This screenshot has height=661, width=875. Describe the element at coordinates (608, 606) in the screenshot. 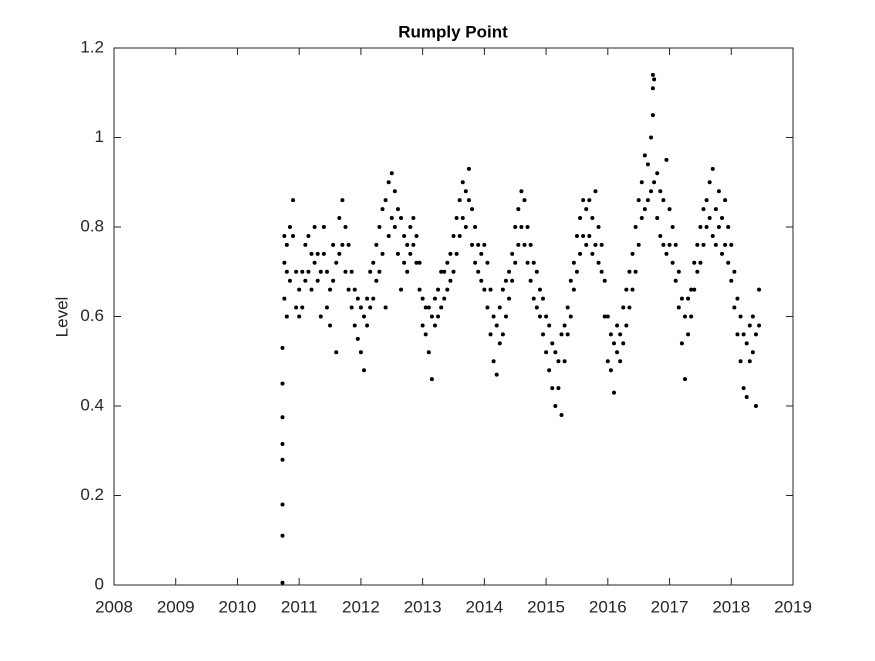

I see `x-tick-label: 2016` at that location.